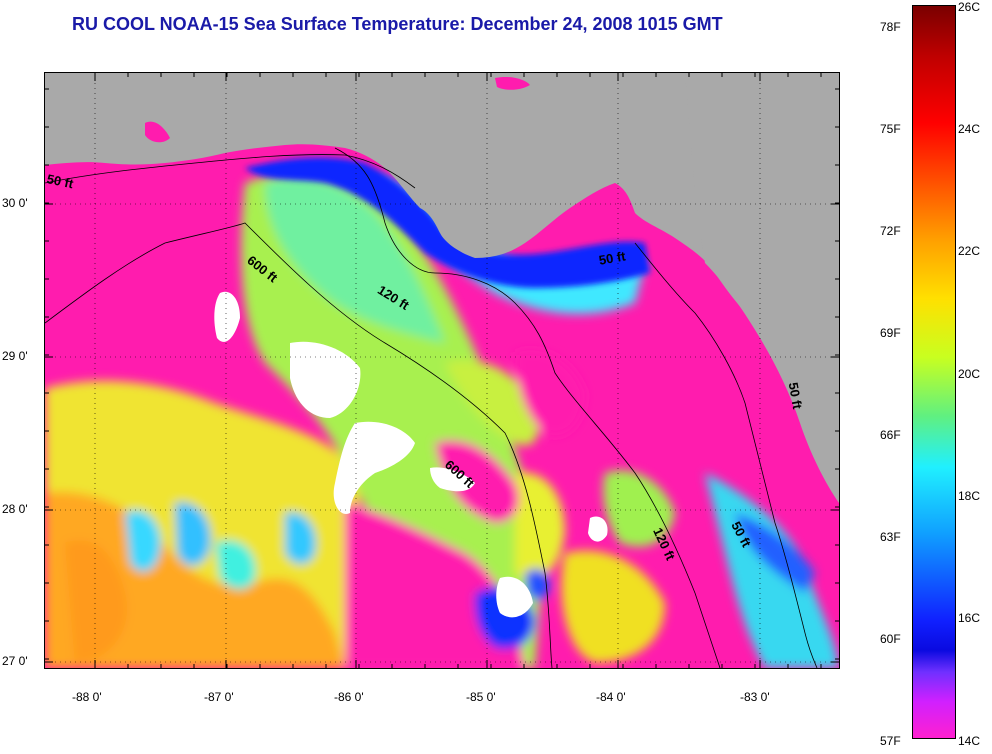 The image size is (992, 754). Describe the element at coordinates (447, 222) in the screenshot. I see `cold-coastal-band` at that location.